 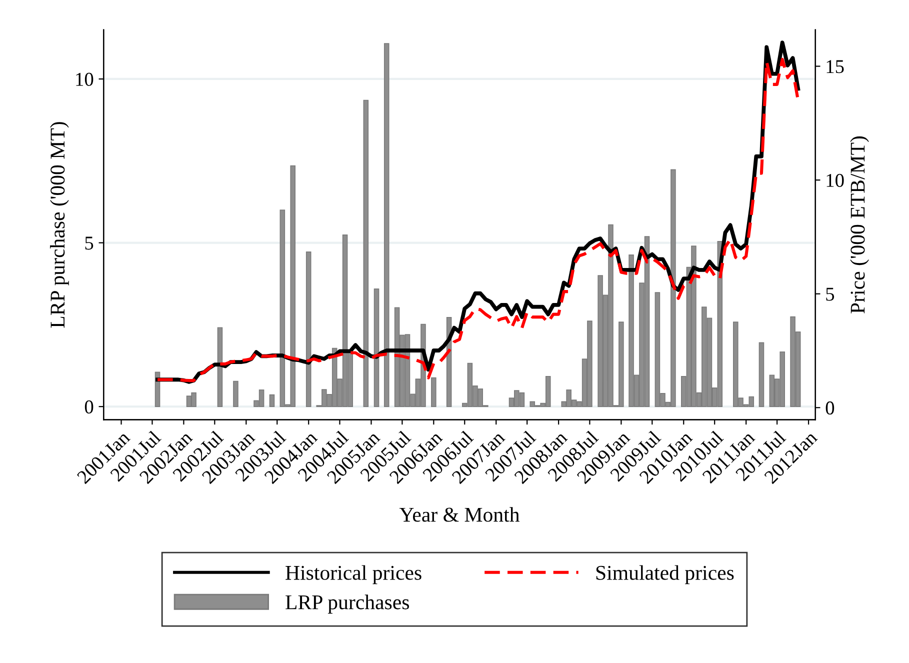 What do you see at coordinates (59, 225) in the screenshot?
I see `y-axis-title: LRP purchase ('000 MT)` at bounding box center [59, 225].